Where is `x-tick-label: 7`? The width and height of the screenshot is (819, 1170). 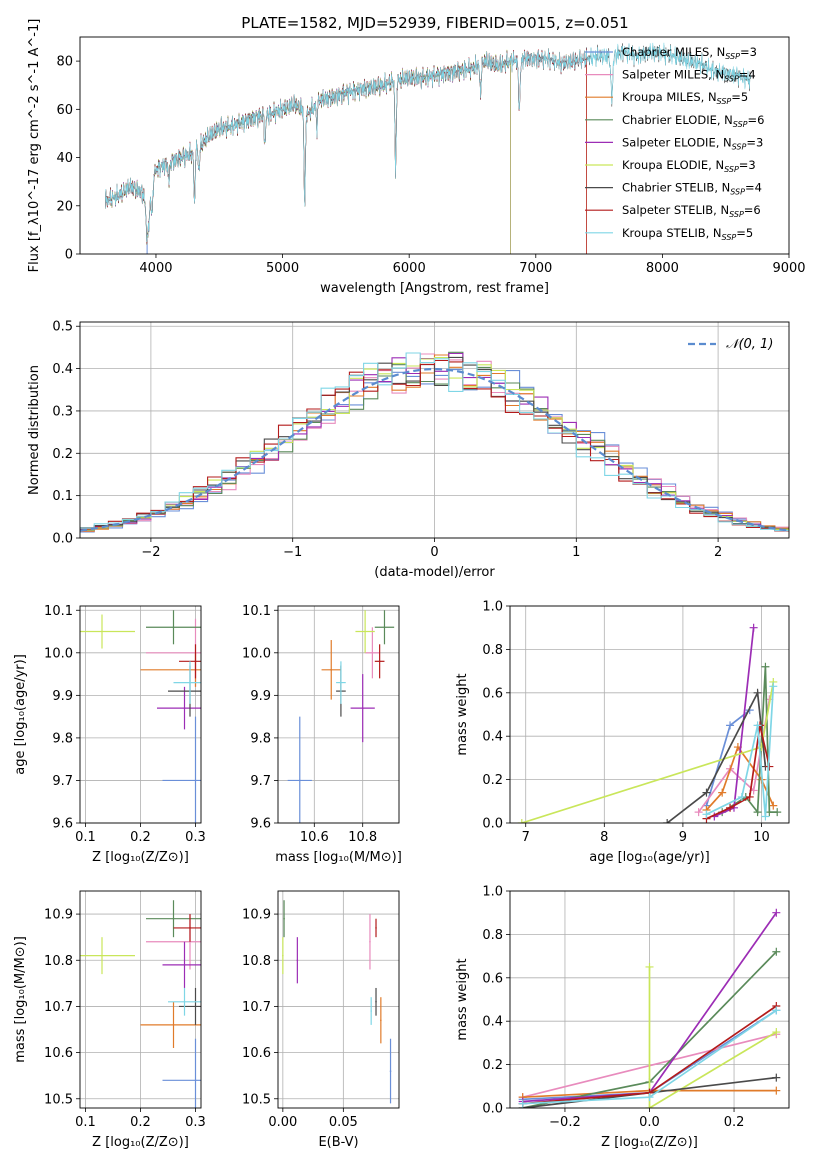 x-tick-label: 7 is located at coordinates (526, 837).